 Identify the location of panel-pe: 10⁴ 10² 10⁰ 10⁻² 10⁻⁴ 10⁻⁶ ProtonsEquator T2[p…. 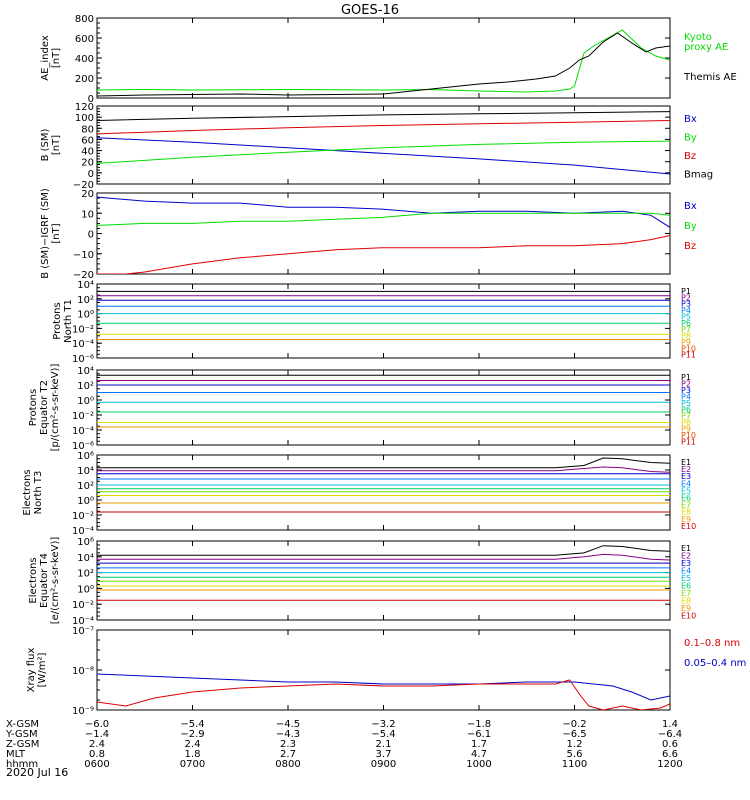
(362, 408).